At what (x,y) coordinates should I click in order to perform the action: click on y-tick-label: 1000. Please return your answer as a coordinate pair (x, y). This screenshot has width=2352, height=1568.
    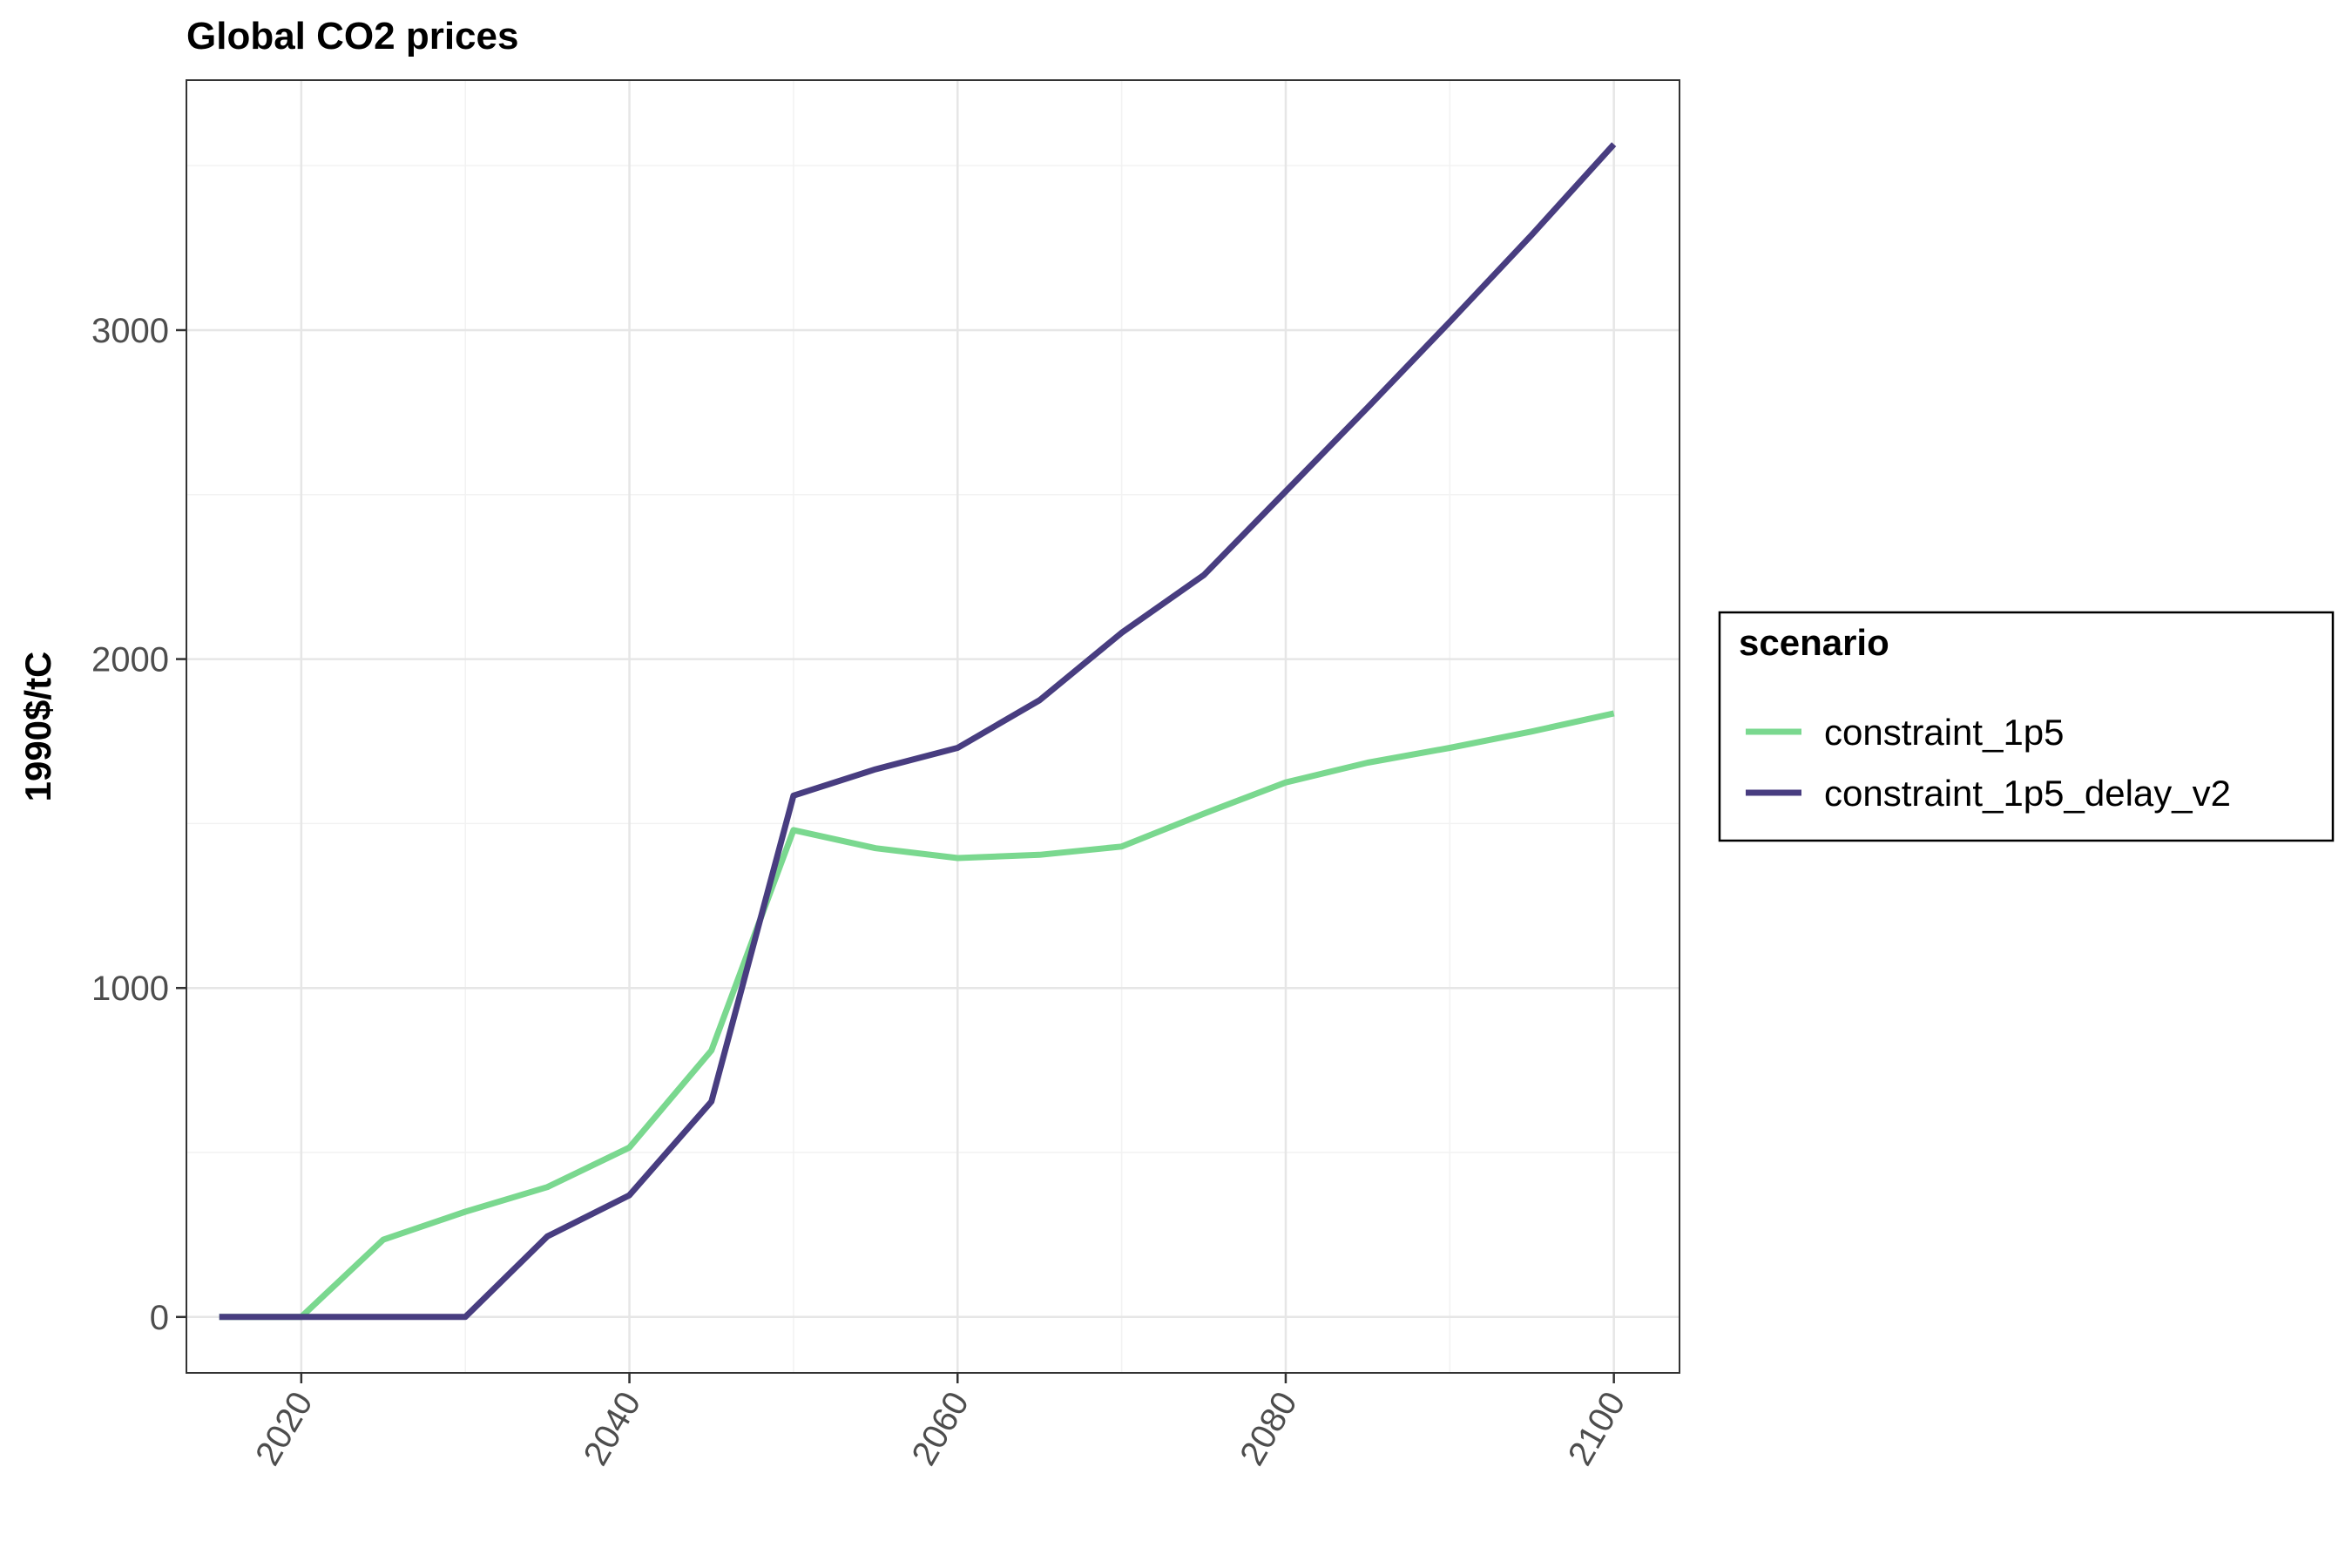
    Looking at the image, I should click on (130, 989).